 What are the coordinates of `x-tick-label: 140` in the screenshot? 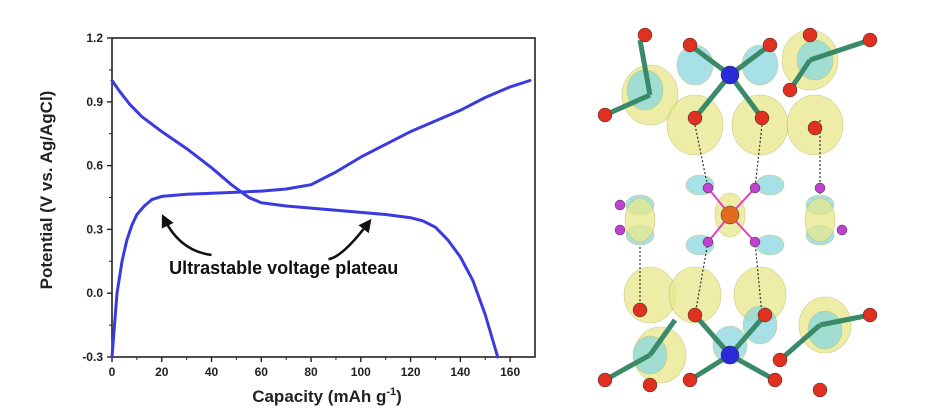 It's located at (460, 372).